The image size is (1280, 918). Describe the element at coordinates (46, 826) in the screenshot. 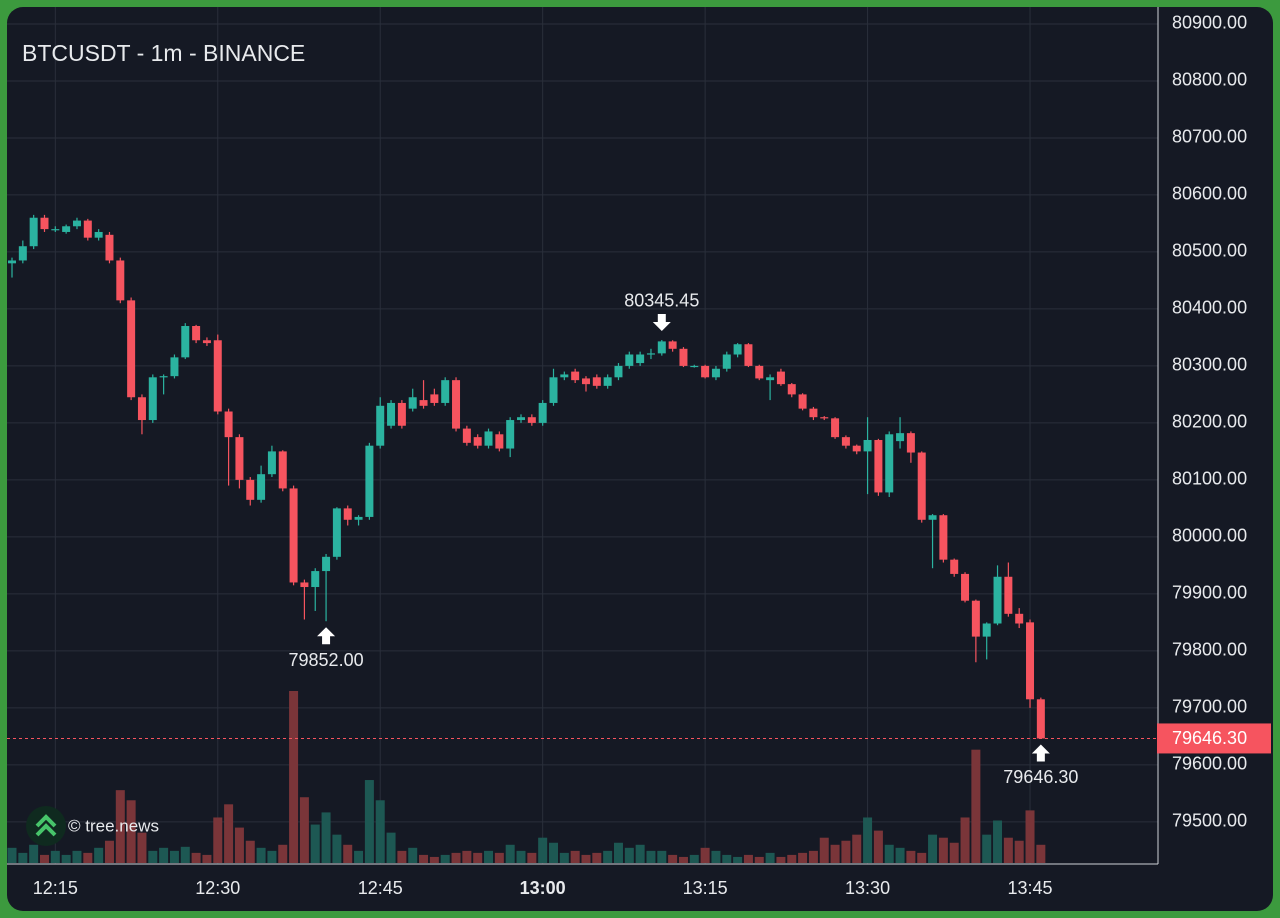

I see `watermark-logo` at that location.